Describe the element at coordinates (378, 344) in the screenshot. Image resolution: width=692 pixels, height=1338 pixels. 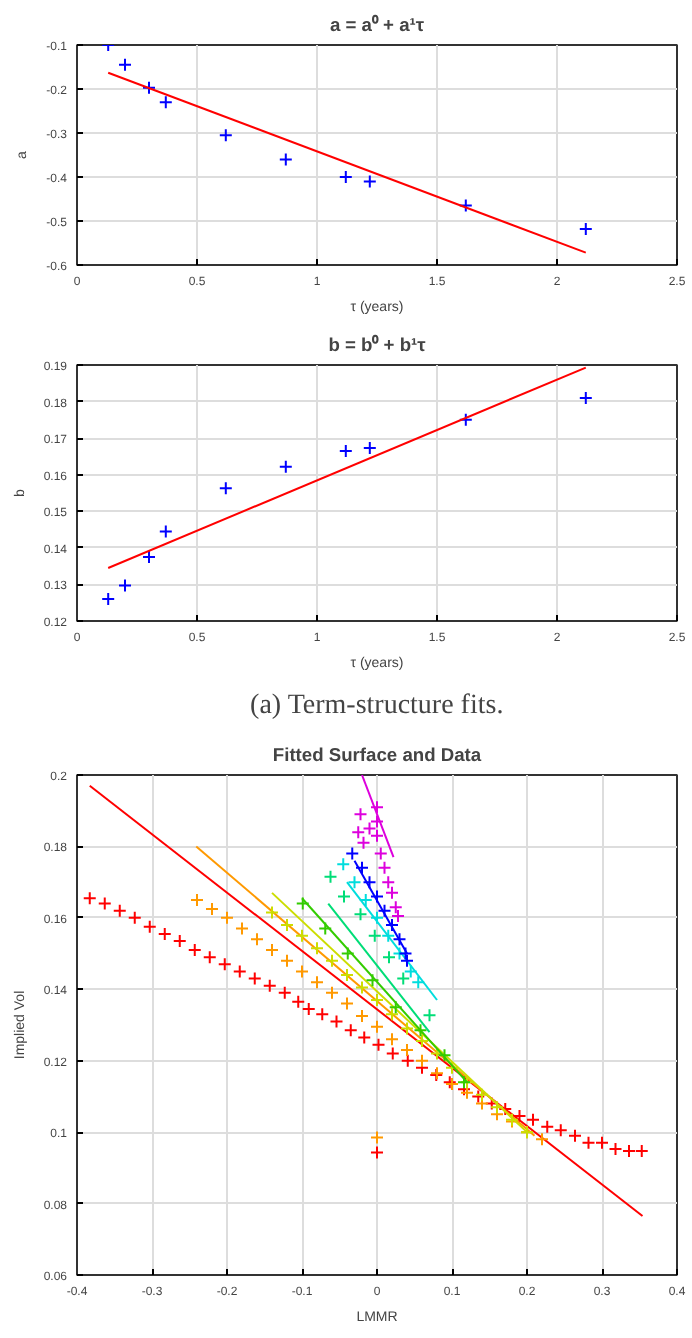
I see `chart-title: b = b⁰ + b¹τ` at that location.